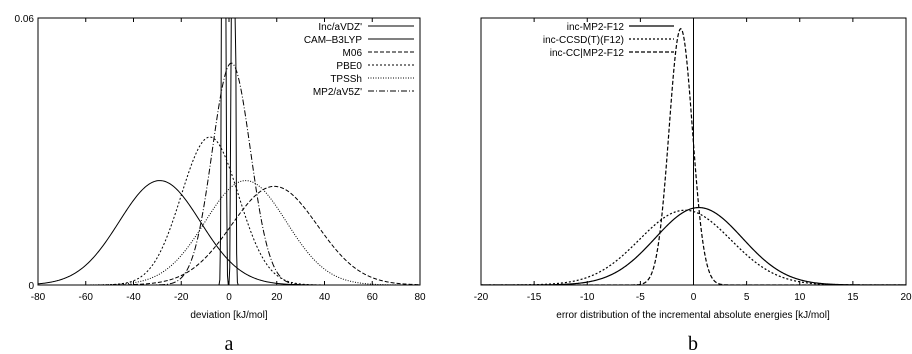 This screenshot has width=912, height=354. I want to click on y-tick-label: 0, so click(31, 286).